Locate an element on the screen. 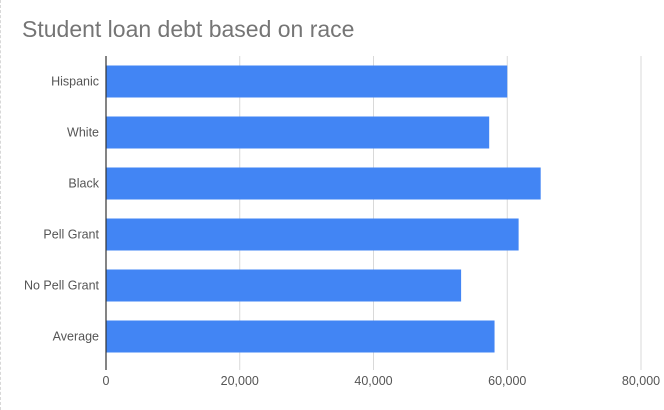  tick-label: 0 is located at coordinates (106, 381).